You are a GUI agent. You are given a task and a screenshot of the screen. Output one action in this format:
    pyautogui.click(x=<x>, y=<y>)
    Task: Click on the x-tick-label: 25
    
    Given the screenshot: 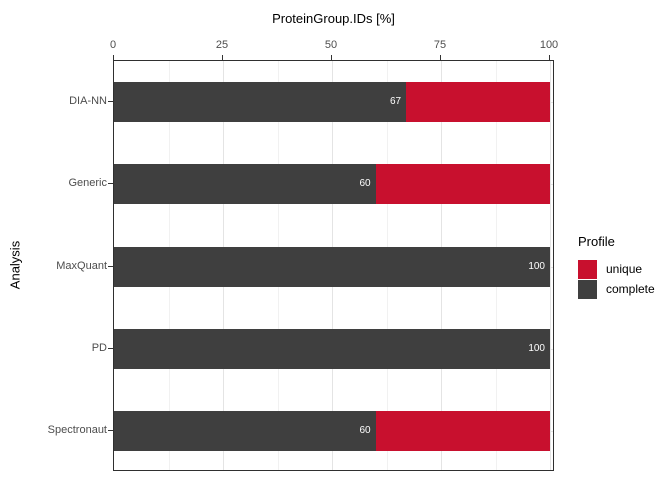 What is the action you would take?
    pyautogui.click(x=222, y=45)
    